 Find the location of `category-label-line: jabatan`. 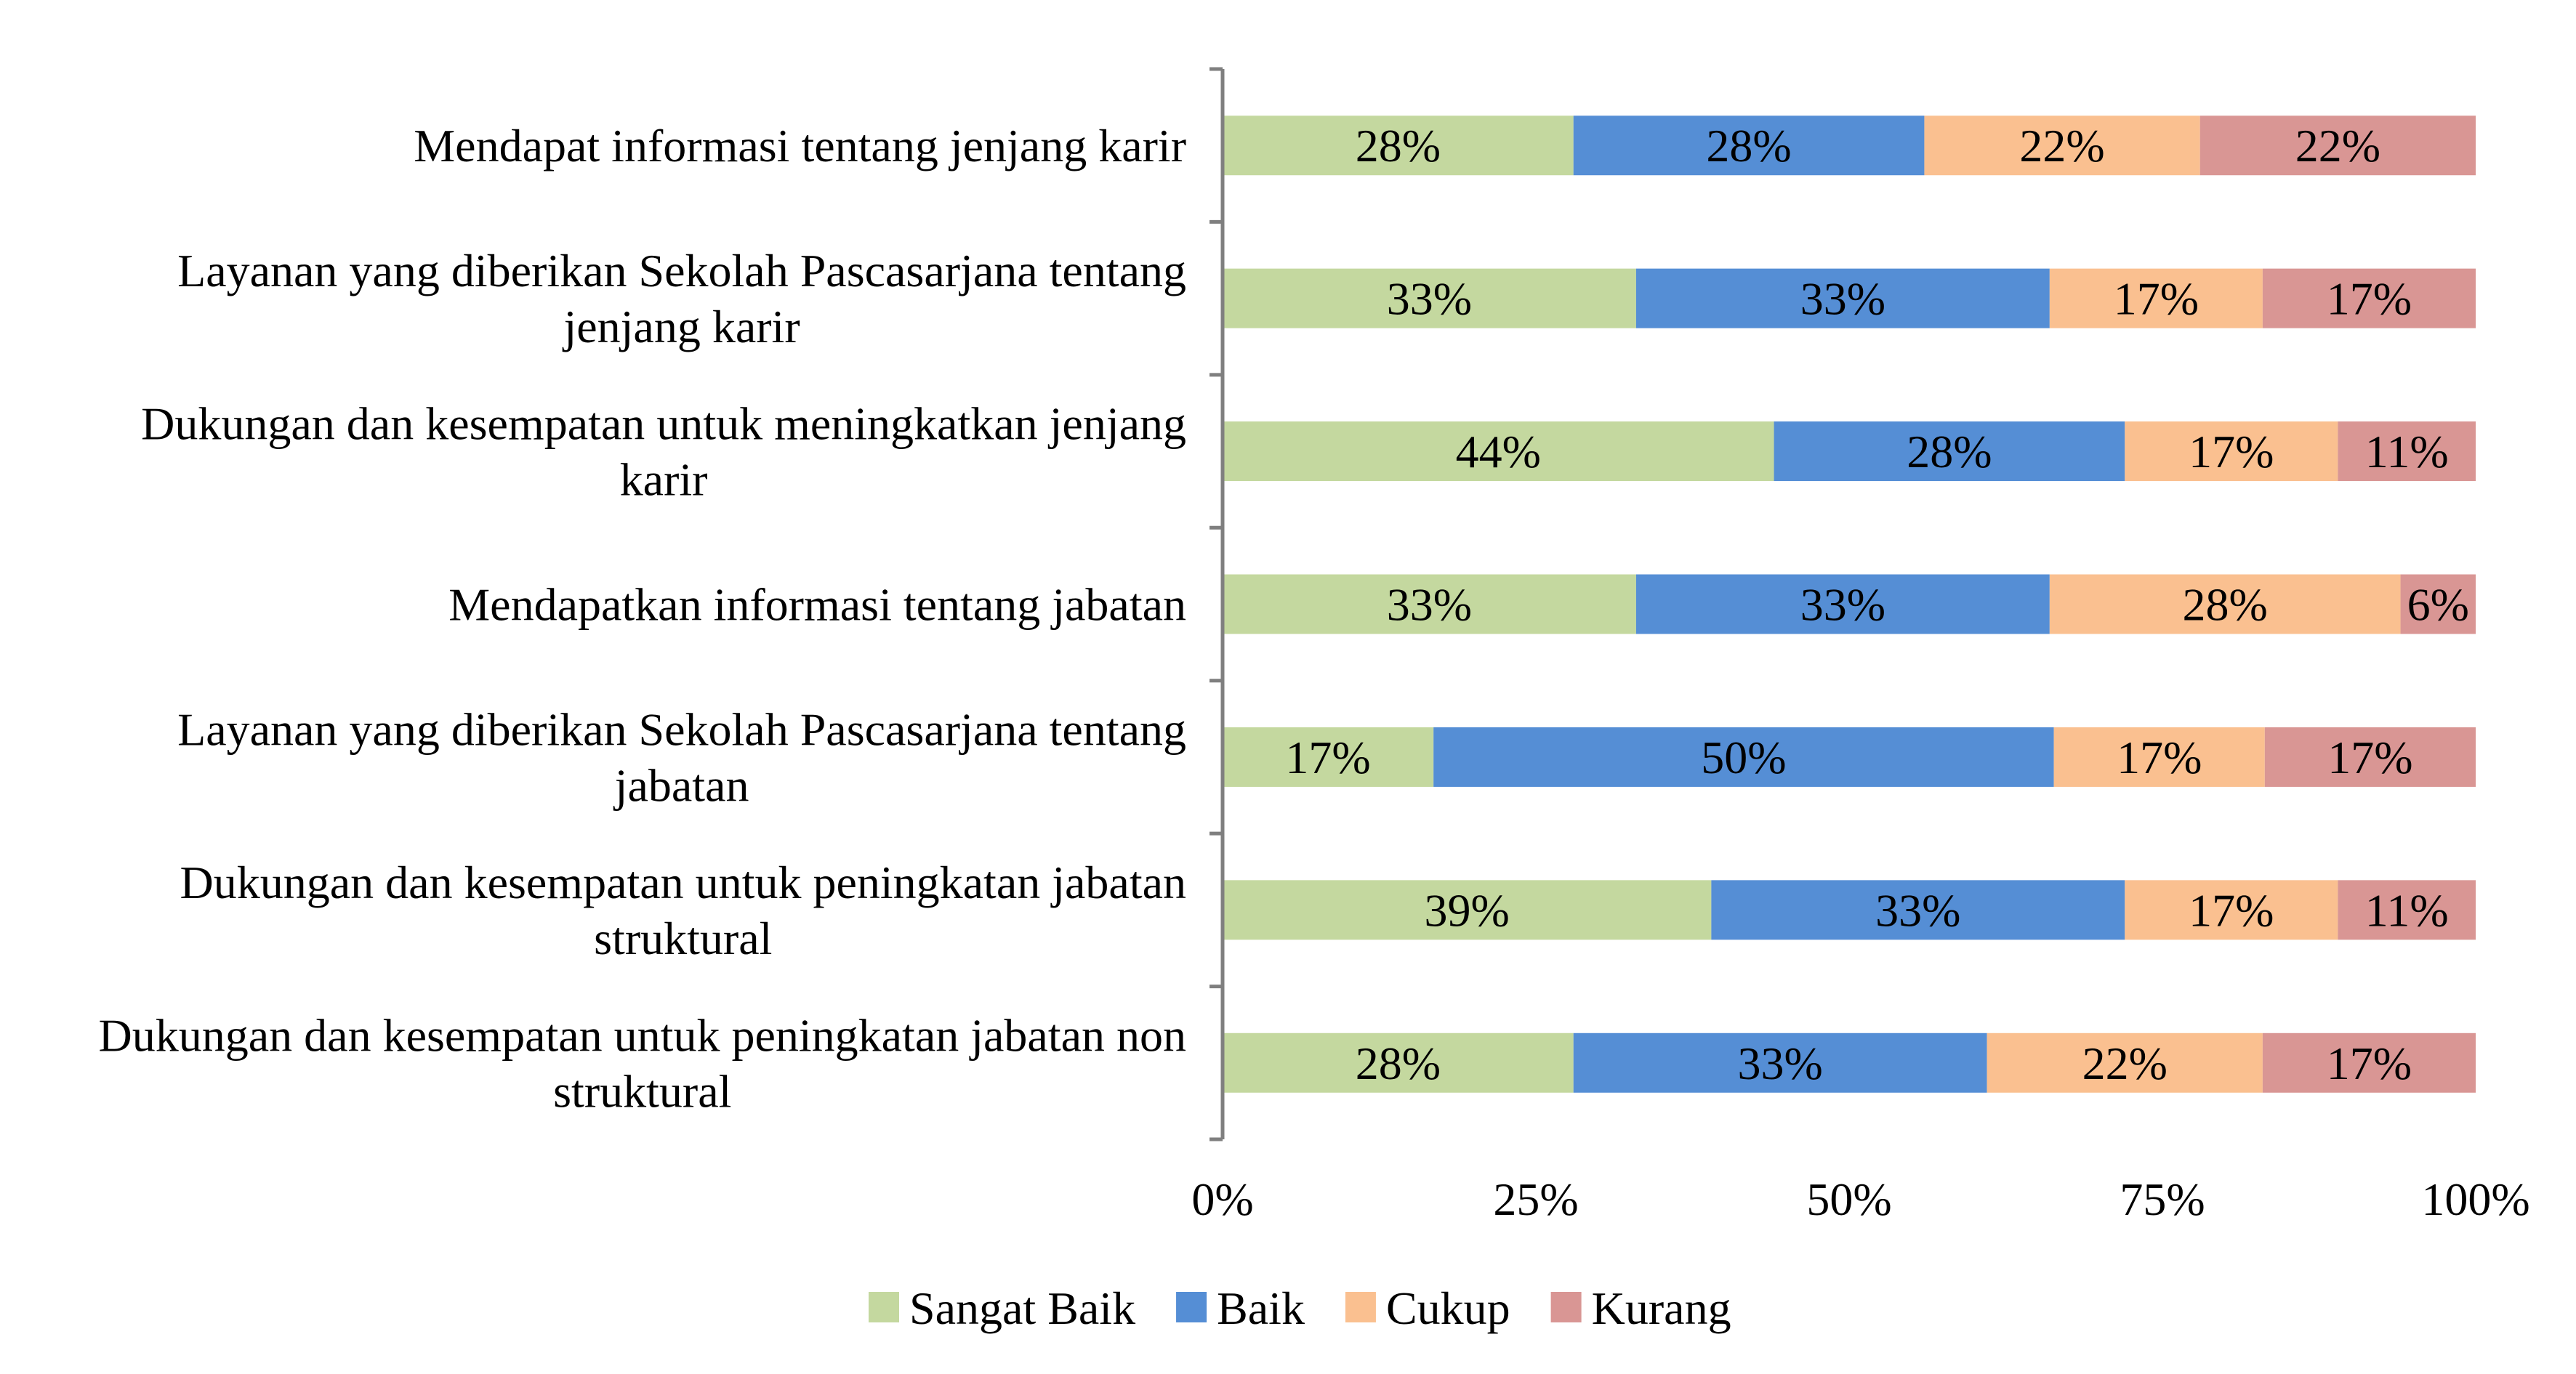

category-label-line: jabatan is located at coordinates (681, 785).